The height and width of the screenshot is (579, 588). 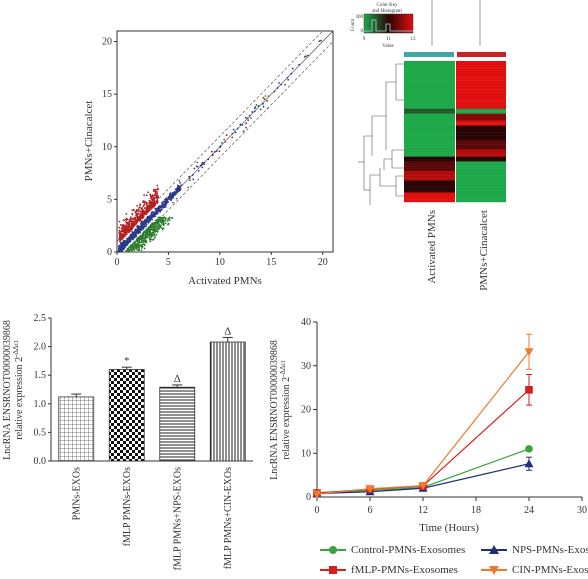 What do you see at coordinates (306, 453) in the screenshot?
I see `line-y-tick-label: 10` at bounding box center [306, 453].